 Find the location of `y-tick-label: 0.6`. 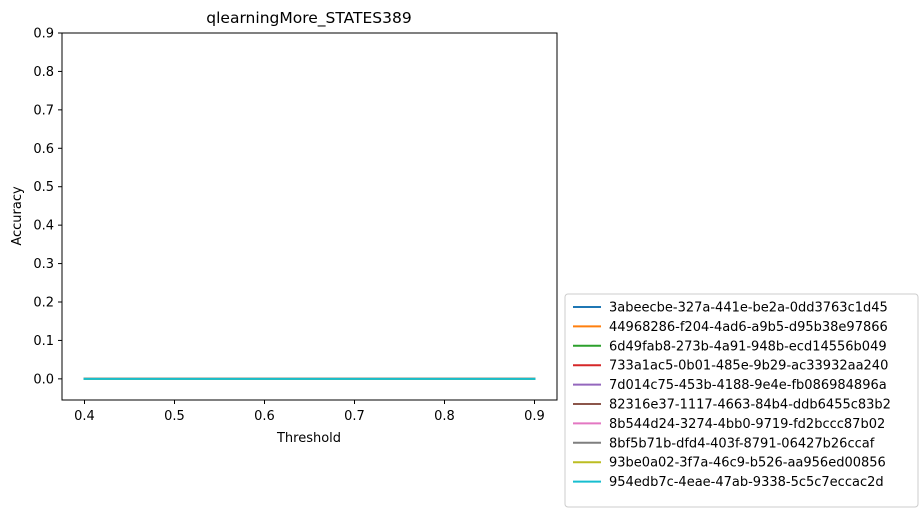

y-tick-label: 0.6 is located at coordinates (43, 149).